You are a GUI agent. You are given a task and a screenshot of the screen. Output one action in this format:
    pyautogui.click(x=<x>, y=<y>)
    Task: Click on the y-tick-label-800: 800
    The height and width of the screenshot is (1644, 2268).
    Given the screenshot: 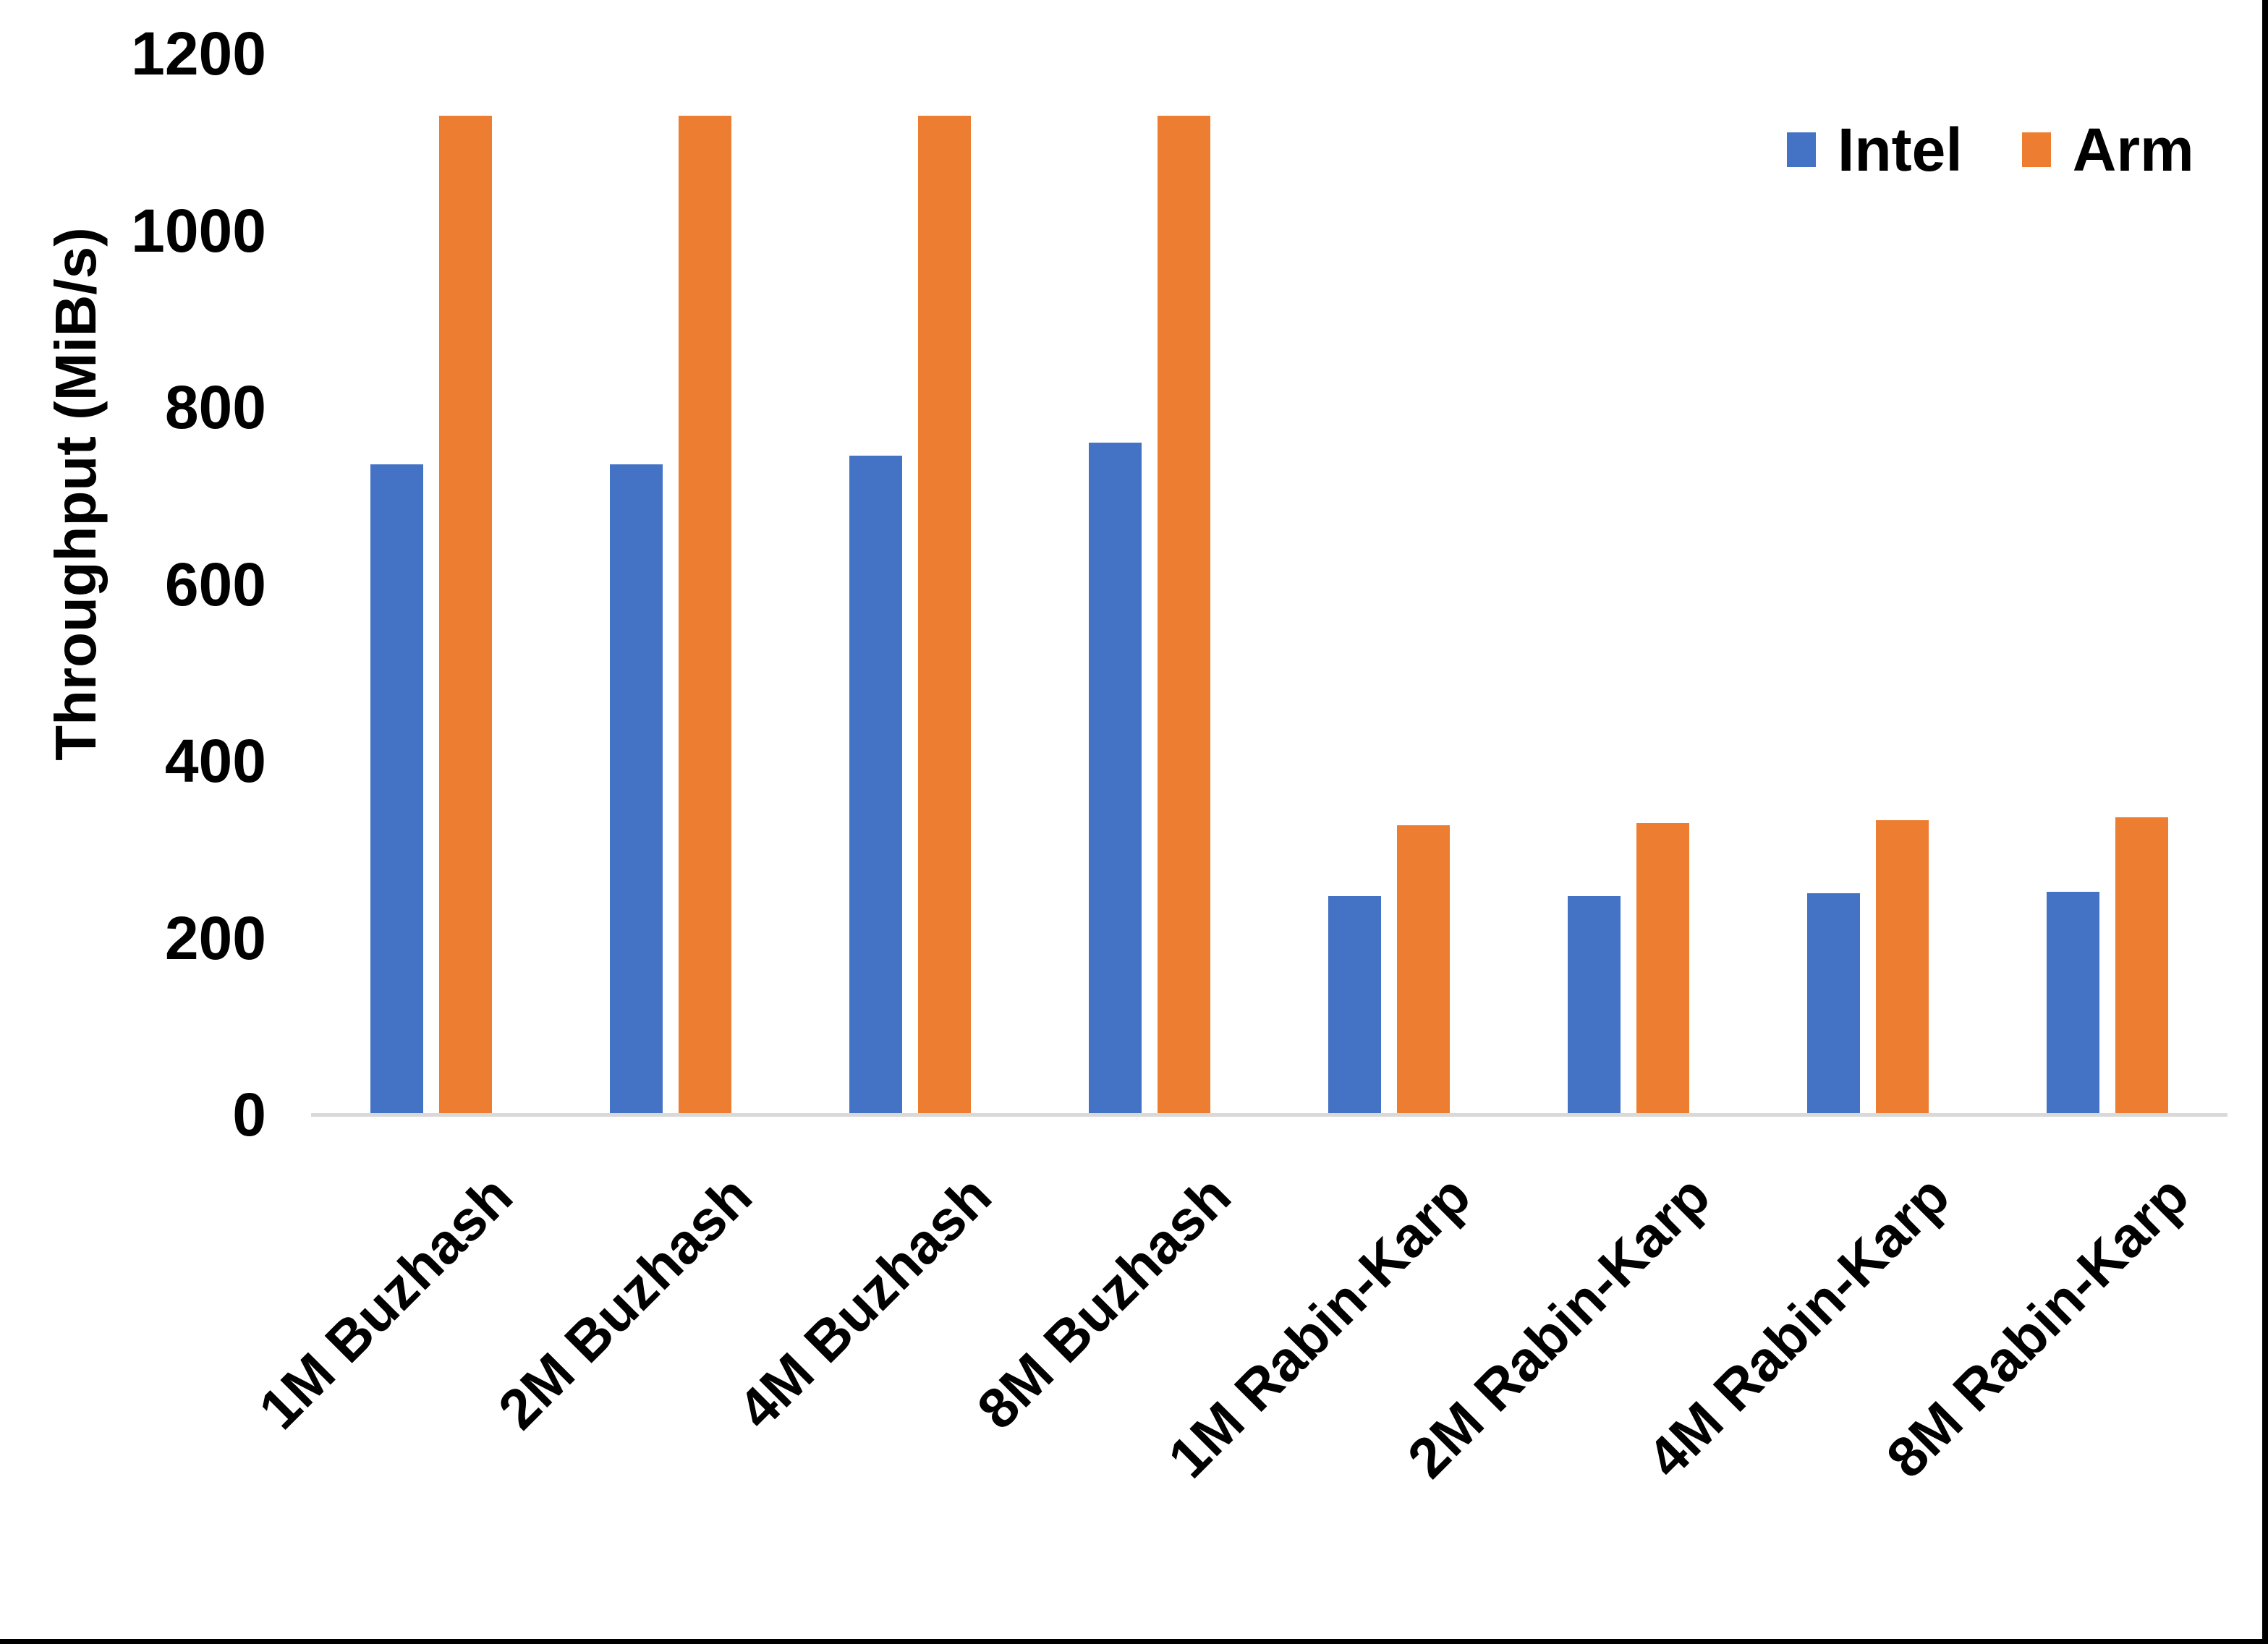 What is the action you would take?
    pyautogui.click(x=215, y=407)
    